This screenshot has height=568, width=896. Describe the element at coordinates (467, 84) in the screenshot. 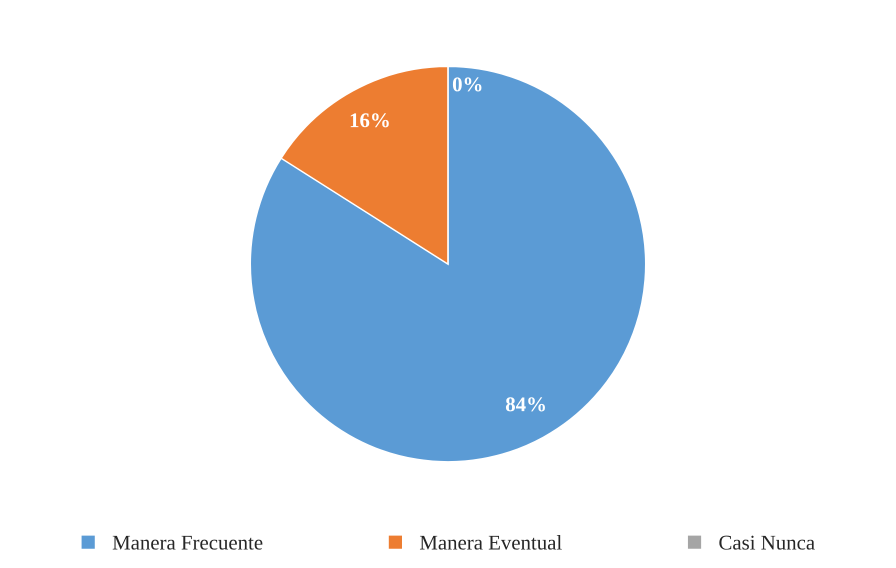

I see `text: 0%` at that location.